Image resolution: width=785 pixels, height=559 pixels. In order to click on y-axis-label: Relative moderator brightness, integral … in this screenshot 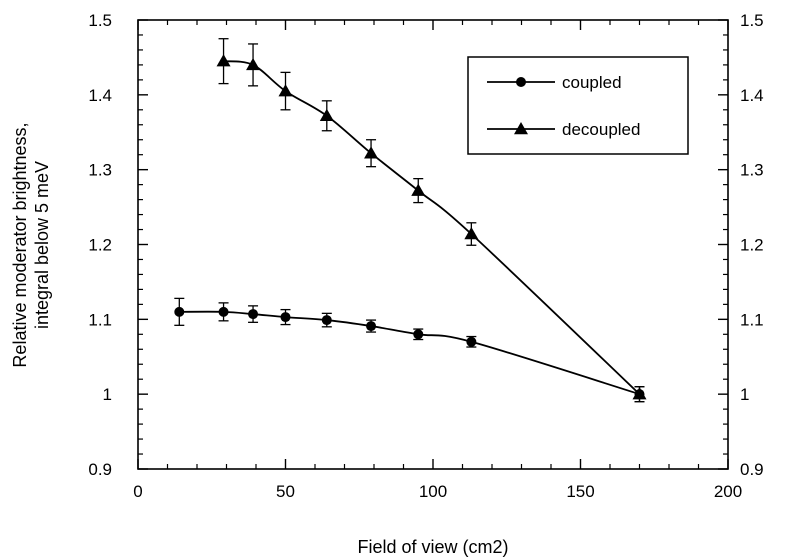, I will do `click(31, 244)`.